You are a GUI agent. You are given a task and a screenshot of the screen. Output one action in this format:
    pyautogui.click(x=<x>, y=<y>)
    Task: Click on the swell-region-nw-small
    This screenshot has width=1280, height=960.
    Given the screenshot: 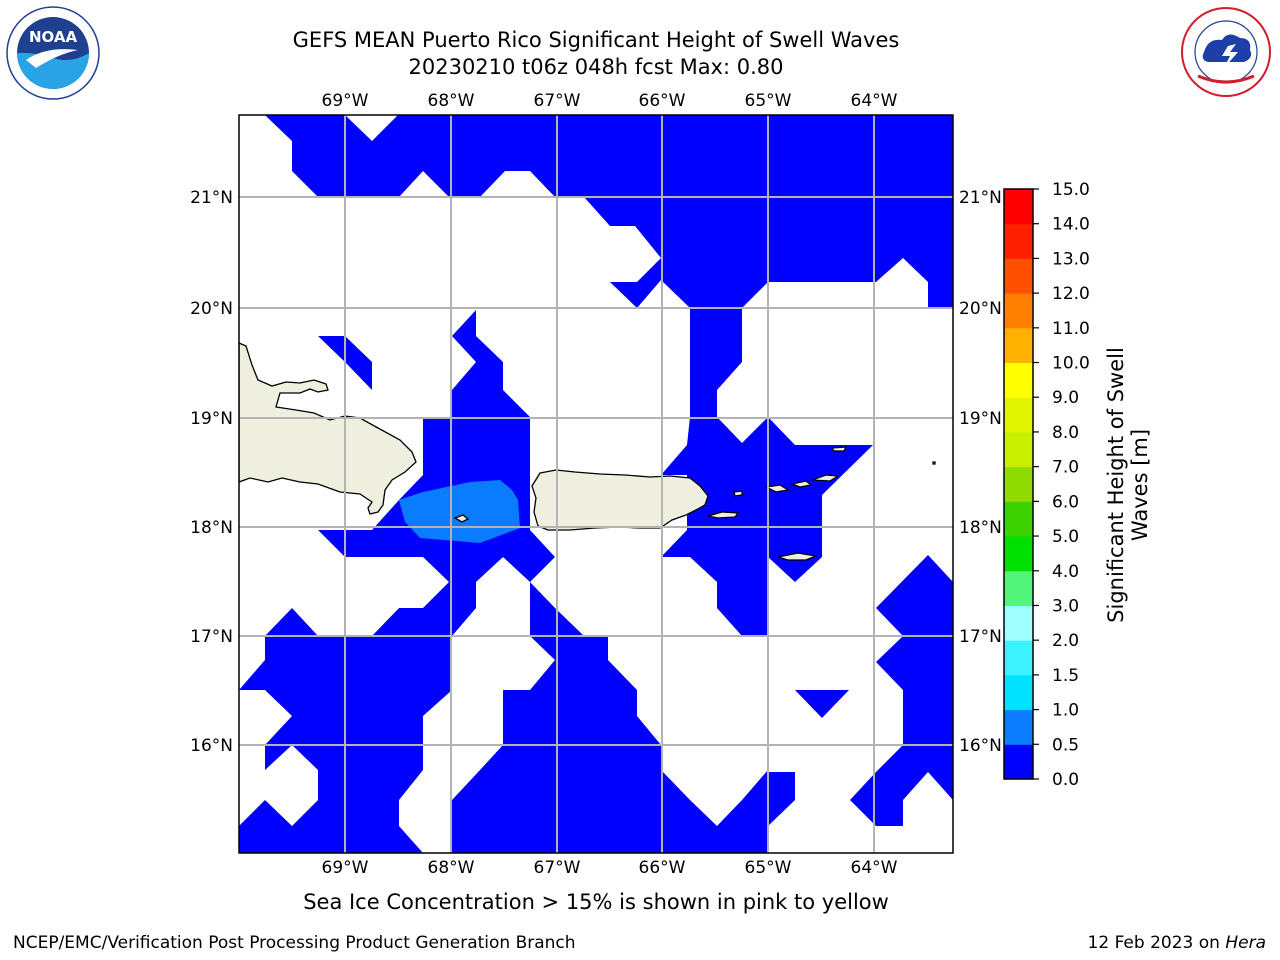 What is the action you would take?
    pyautogui.click(x=345, y=363)
    